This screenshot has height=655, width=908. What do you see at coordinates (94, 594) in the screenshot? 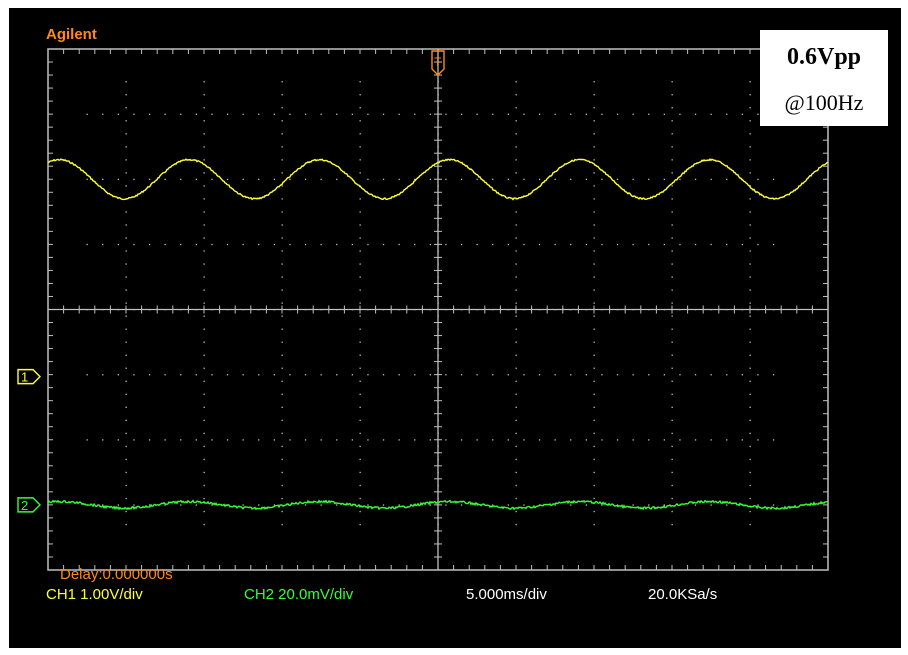
I see `ch1-scale-readout: CH1 1.00V/div` at bounding box center [94, 594].